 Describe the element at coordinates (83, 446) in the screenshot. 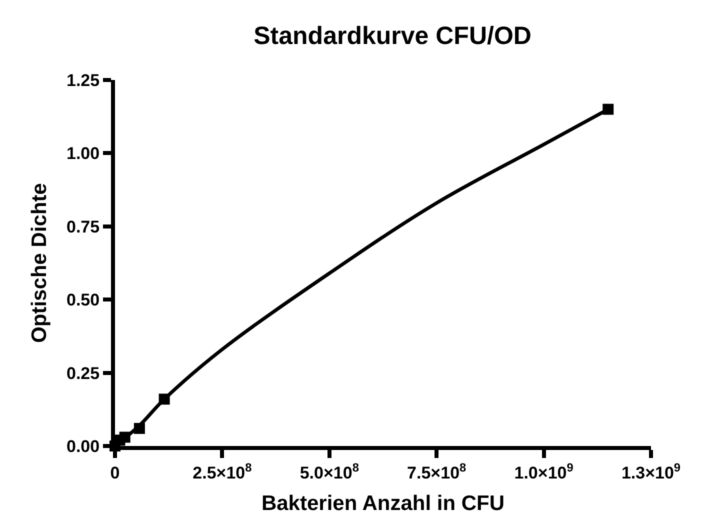

I see `y-tick-label: 0.00` at that location.